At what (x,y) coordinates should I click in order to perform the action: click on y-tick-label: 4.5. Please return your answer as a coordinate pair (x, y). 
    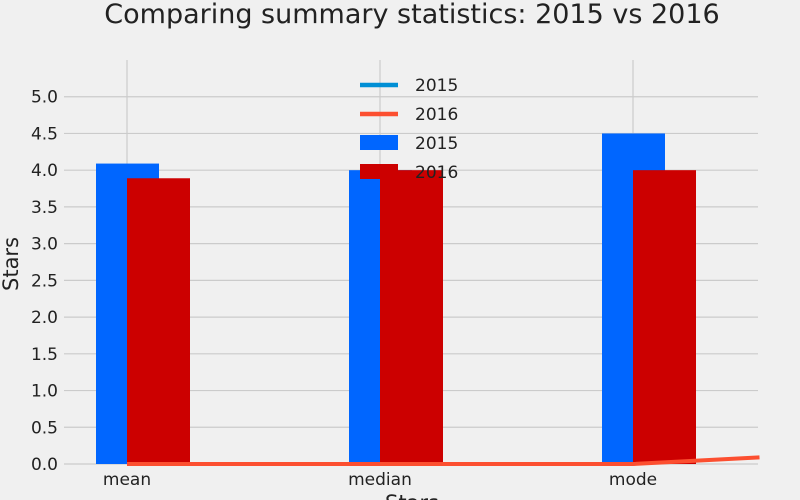
    Looking at the image, I should click on (44, 134).